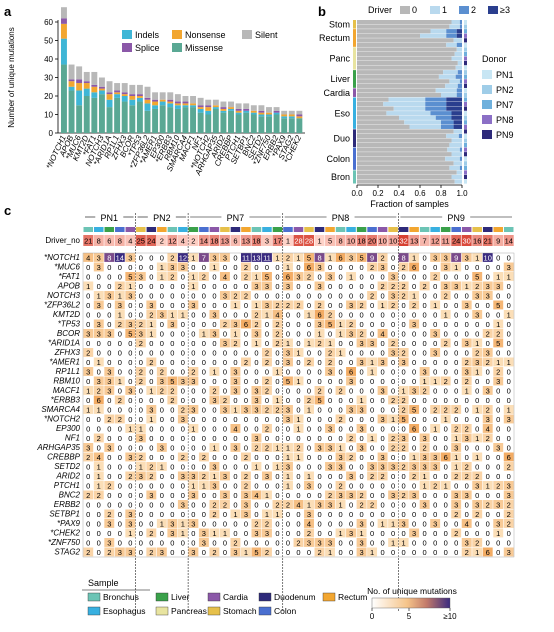 This screenshot has height=632, width=554. I want to click on donor-strip-cell, so click(465, 44).